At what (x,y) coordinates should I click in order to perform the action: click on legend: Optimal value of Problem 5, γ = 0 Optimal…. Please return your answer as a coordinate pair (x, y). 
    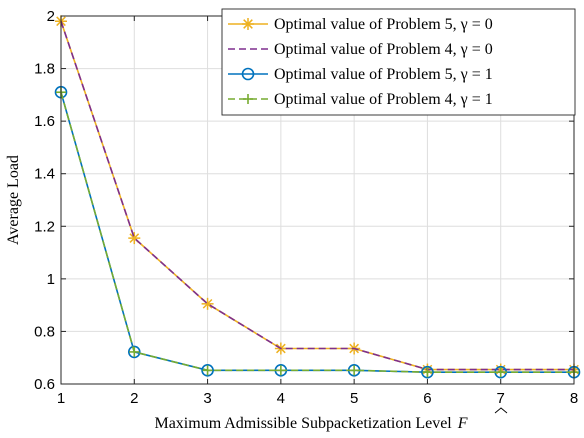
    Looking at the image, I should click on (398, 62).